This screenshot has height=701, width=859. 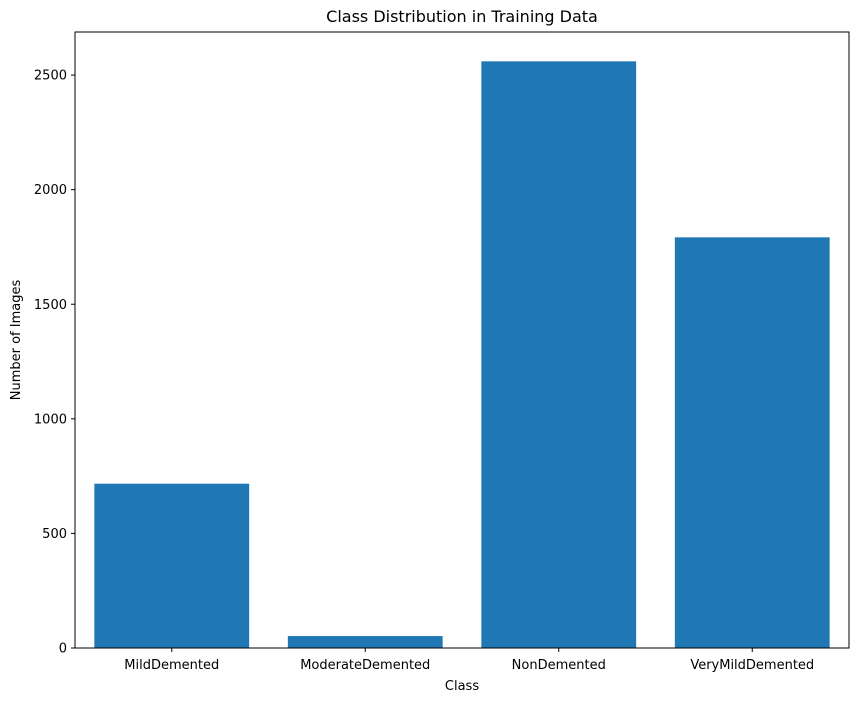 What do you see at coordinates (50, 419) in the screenshot?
I see `y-tick-label: 1000` at bounding box center [50, 419].